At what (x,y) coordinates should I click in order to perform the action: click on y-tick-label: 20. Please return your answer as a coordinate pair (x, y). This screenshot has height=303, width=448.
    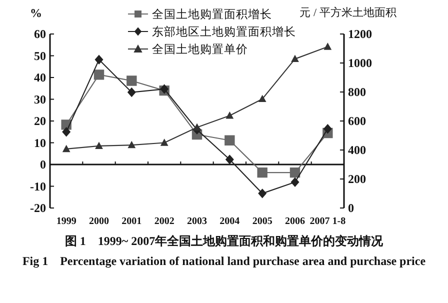
    Looking at the image, I should click on (40, 121).